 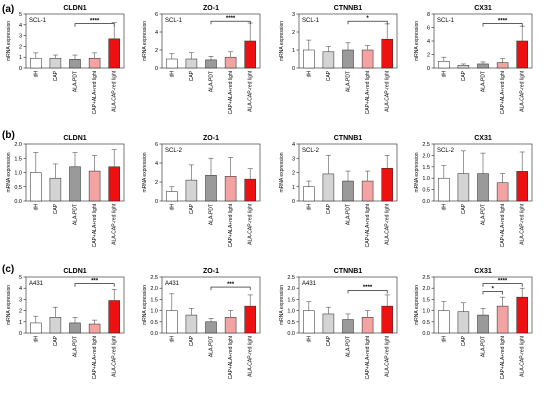 What do you see at coordinates (483, 8) in the screenshot?
I see `chart-title: CX31` at bounding box center [483, 8].